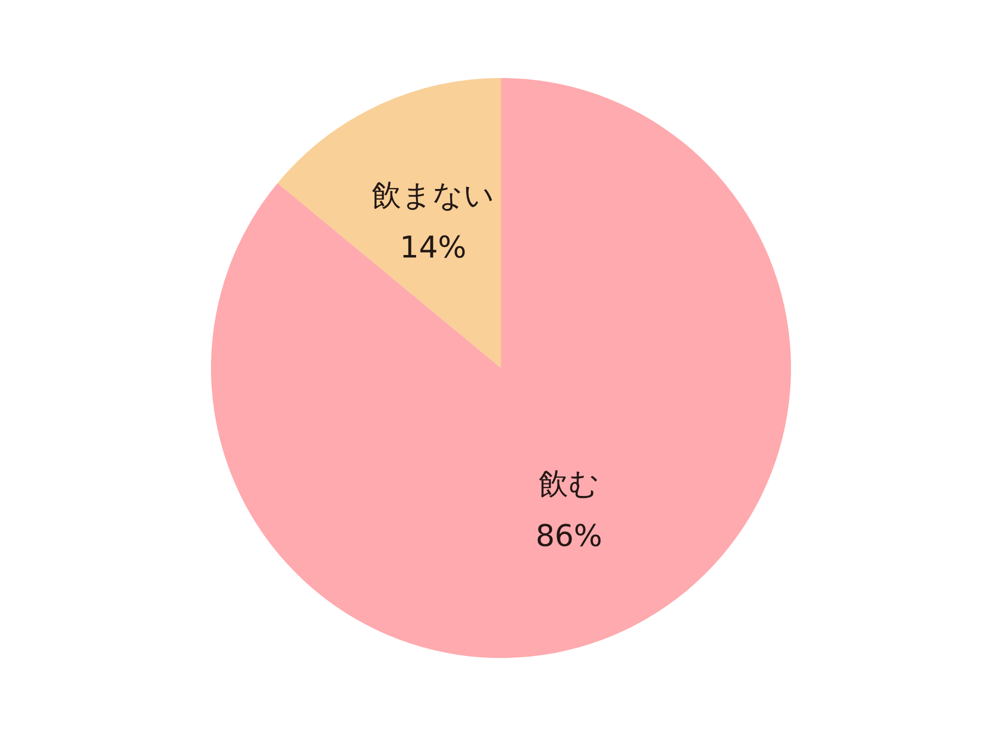 This screenshot has height=732, width=1000. I want to click on slice-label: 飲まない, so click(433, 196).